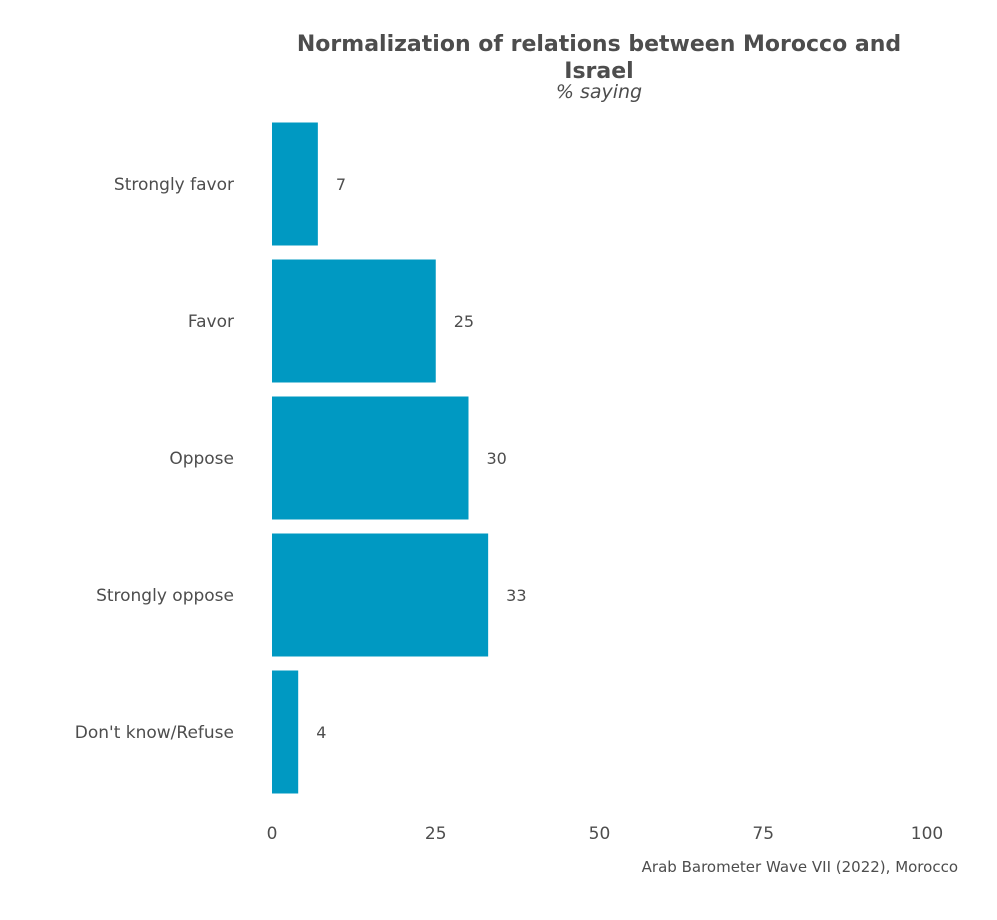 This screenshot has height=920, width=997. I want to click on x-axis-ticks-group: 0 25 50 75 100, so click(605, 834).